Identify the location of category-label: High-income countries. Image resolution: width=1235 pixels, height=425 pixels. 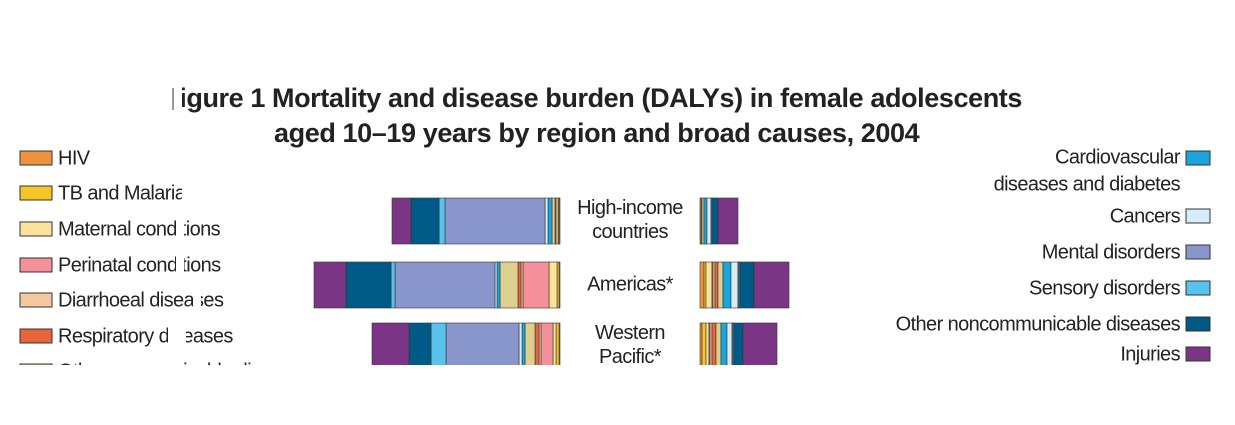
(630, 220).